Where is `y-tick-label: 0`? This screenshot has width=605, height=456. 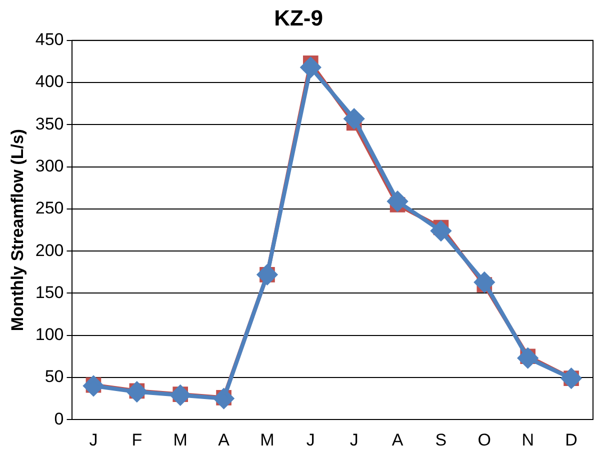 y-tick-label: 0 is located at coordinates (59, 418).